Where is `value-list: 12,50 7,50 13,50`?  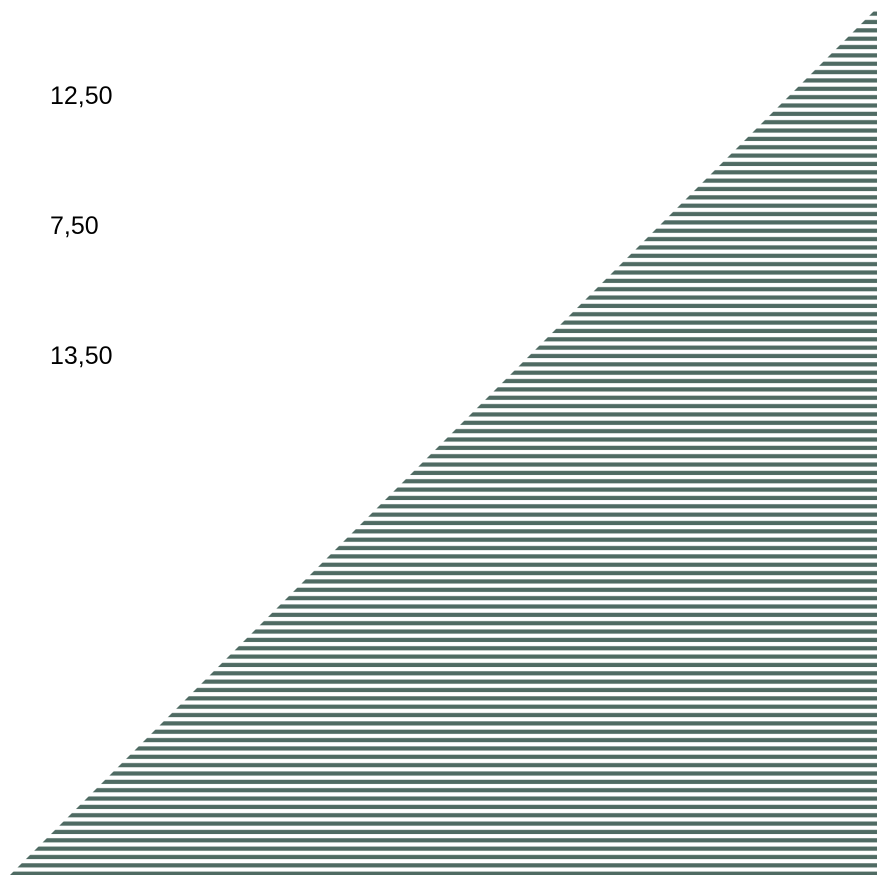
value-list: 12,50 7,50 13,50 is located at coordinates (81, 273).